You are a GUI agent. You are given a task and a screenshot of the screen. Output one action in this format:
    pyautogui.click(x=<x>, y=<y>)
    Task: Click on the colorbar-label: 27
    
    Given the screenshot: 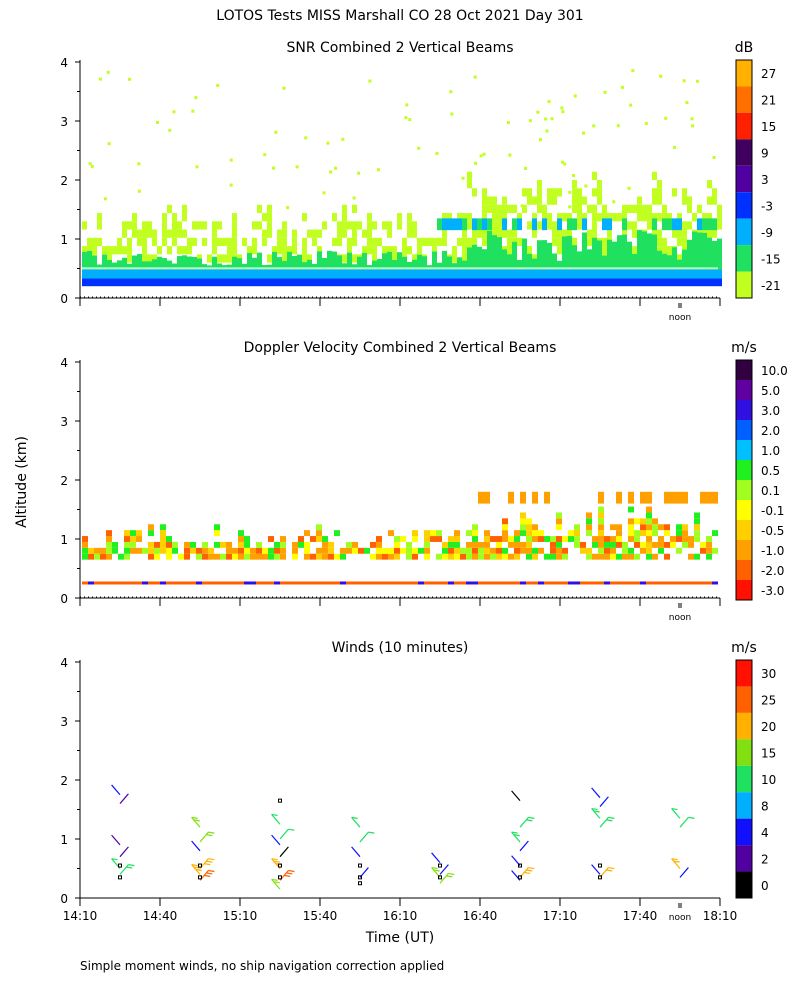 What is the action you would take?
    pyautogui.click(x=768, y=74)
    